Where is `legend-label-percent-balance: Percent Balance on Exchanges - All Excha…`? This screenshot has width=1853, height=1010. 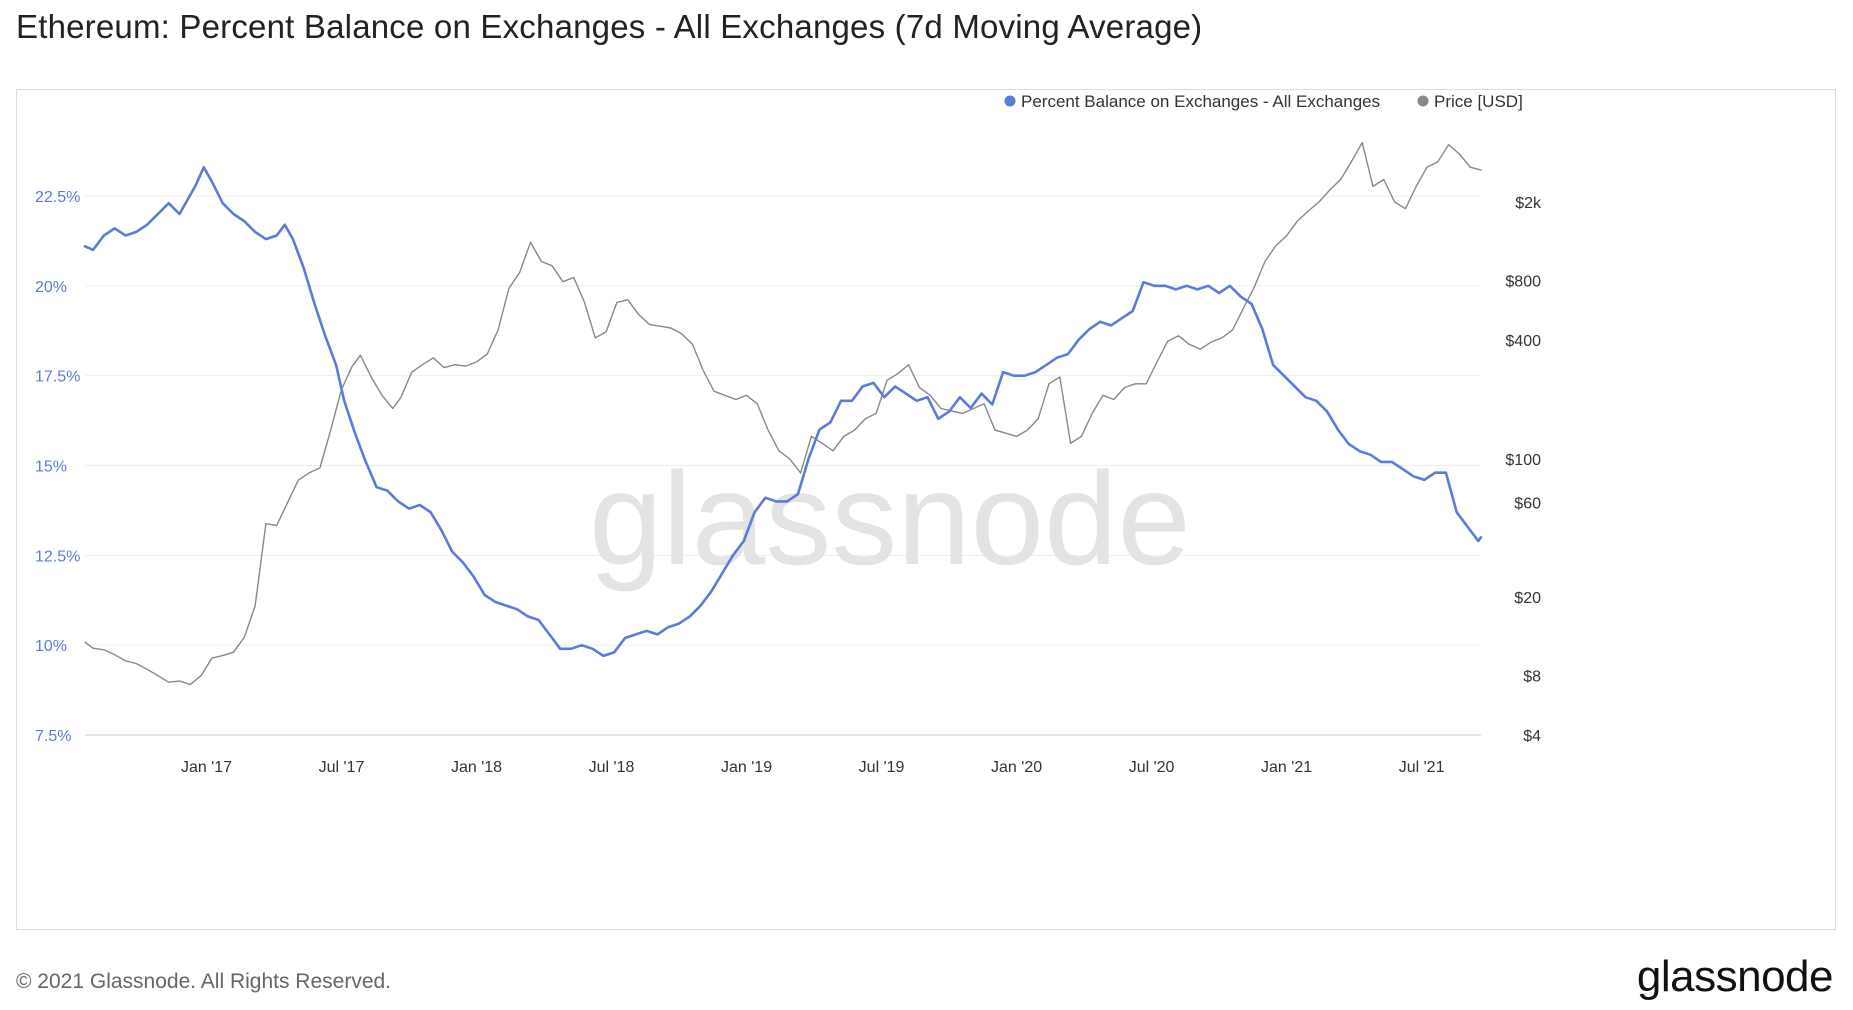
legend-label-percent-balance: Percent Balance on Exchanges - All Excha… is located at coordinates (1200, 101).